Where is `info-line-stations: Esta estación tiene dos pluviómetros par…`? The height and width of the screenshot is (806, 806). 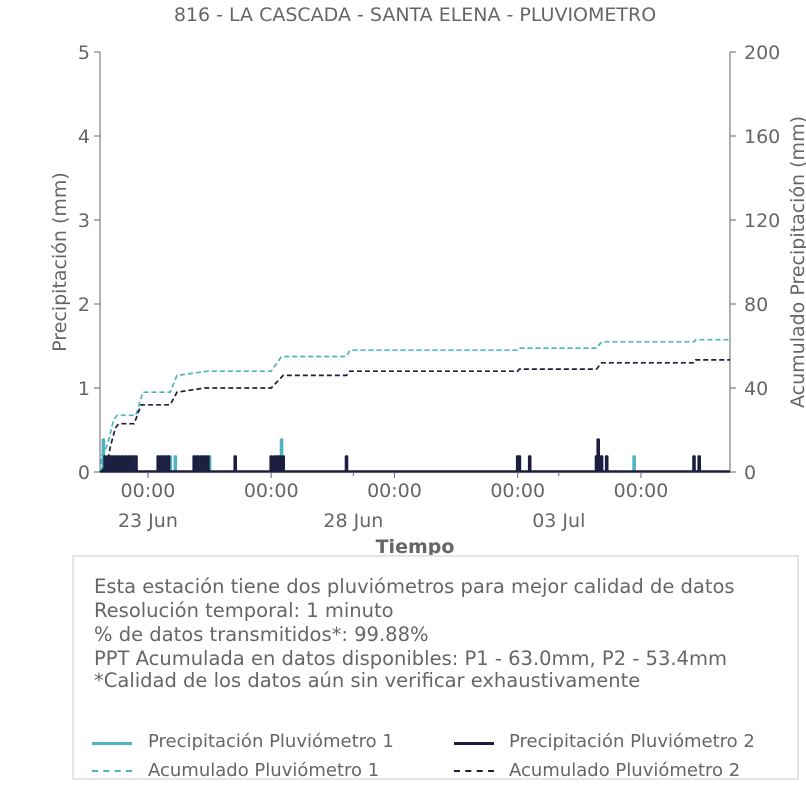
info-line-stations: Esta estación tiene dos pluviómetros par… is located at coordinates (414, 586).